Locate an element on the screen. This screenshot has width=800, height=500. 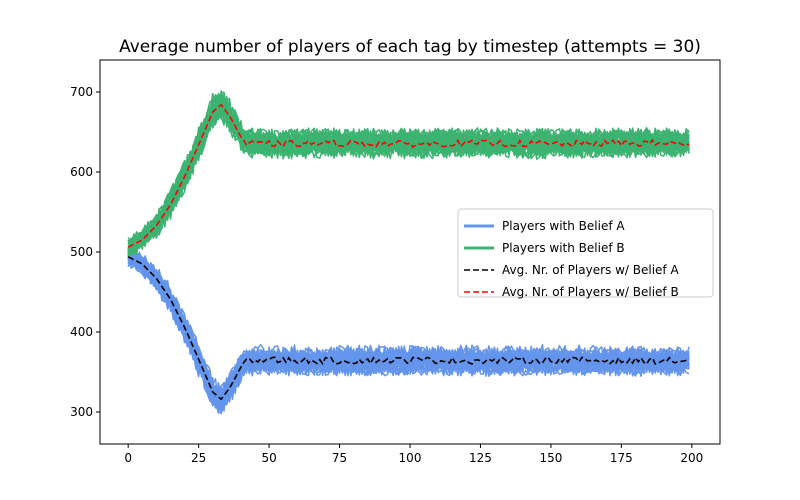
x-tick-label: 175 is located at coordinates (621, 458).